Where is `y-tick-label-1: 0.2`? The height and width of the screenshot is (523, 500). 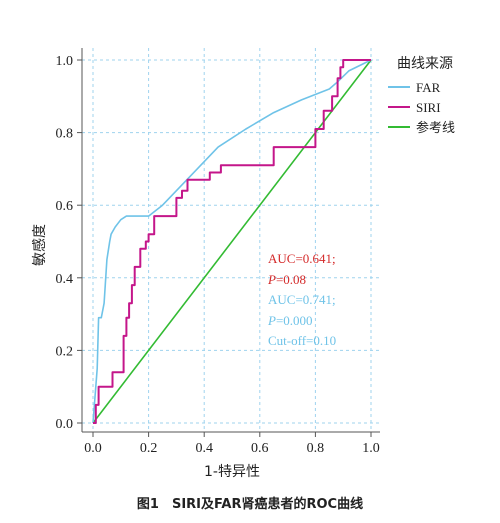 y-tick-label-1: 0.2 is located at coordinates (65, 351).